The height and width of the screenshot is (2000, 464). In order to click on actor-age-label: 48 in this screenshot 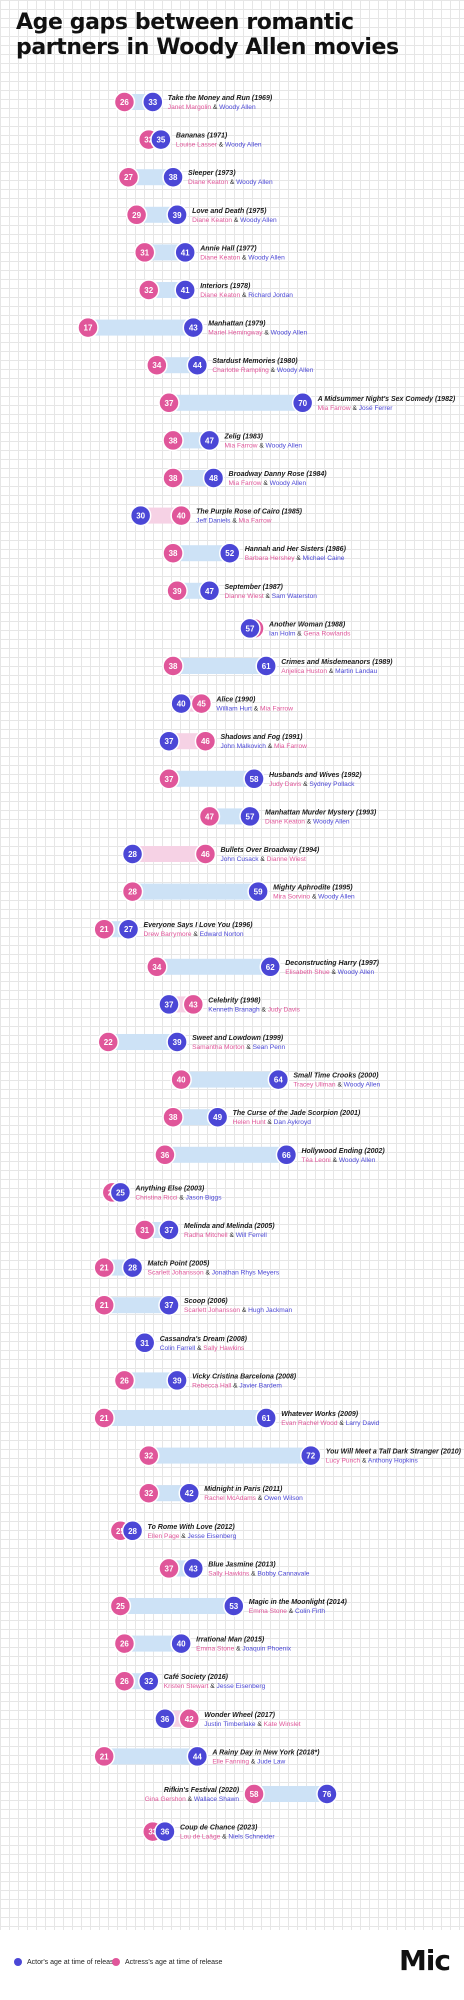, I will do `click(213, 478)`.